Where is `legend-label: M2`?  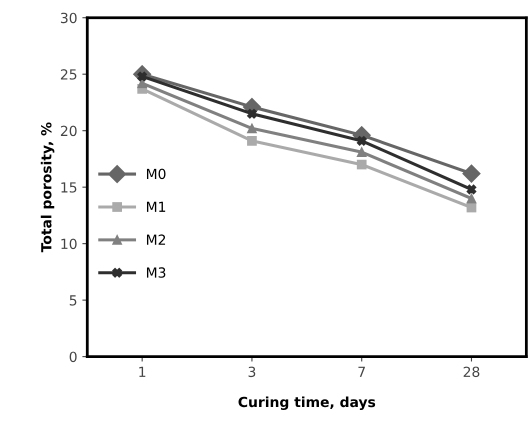
legend-label: M2 is located at coordinates (156, 239).